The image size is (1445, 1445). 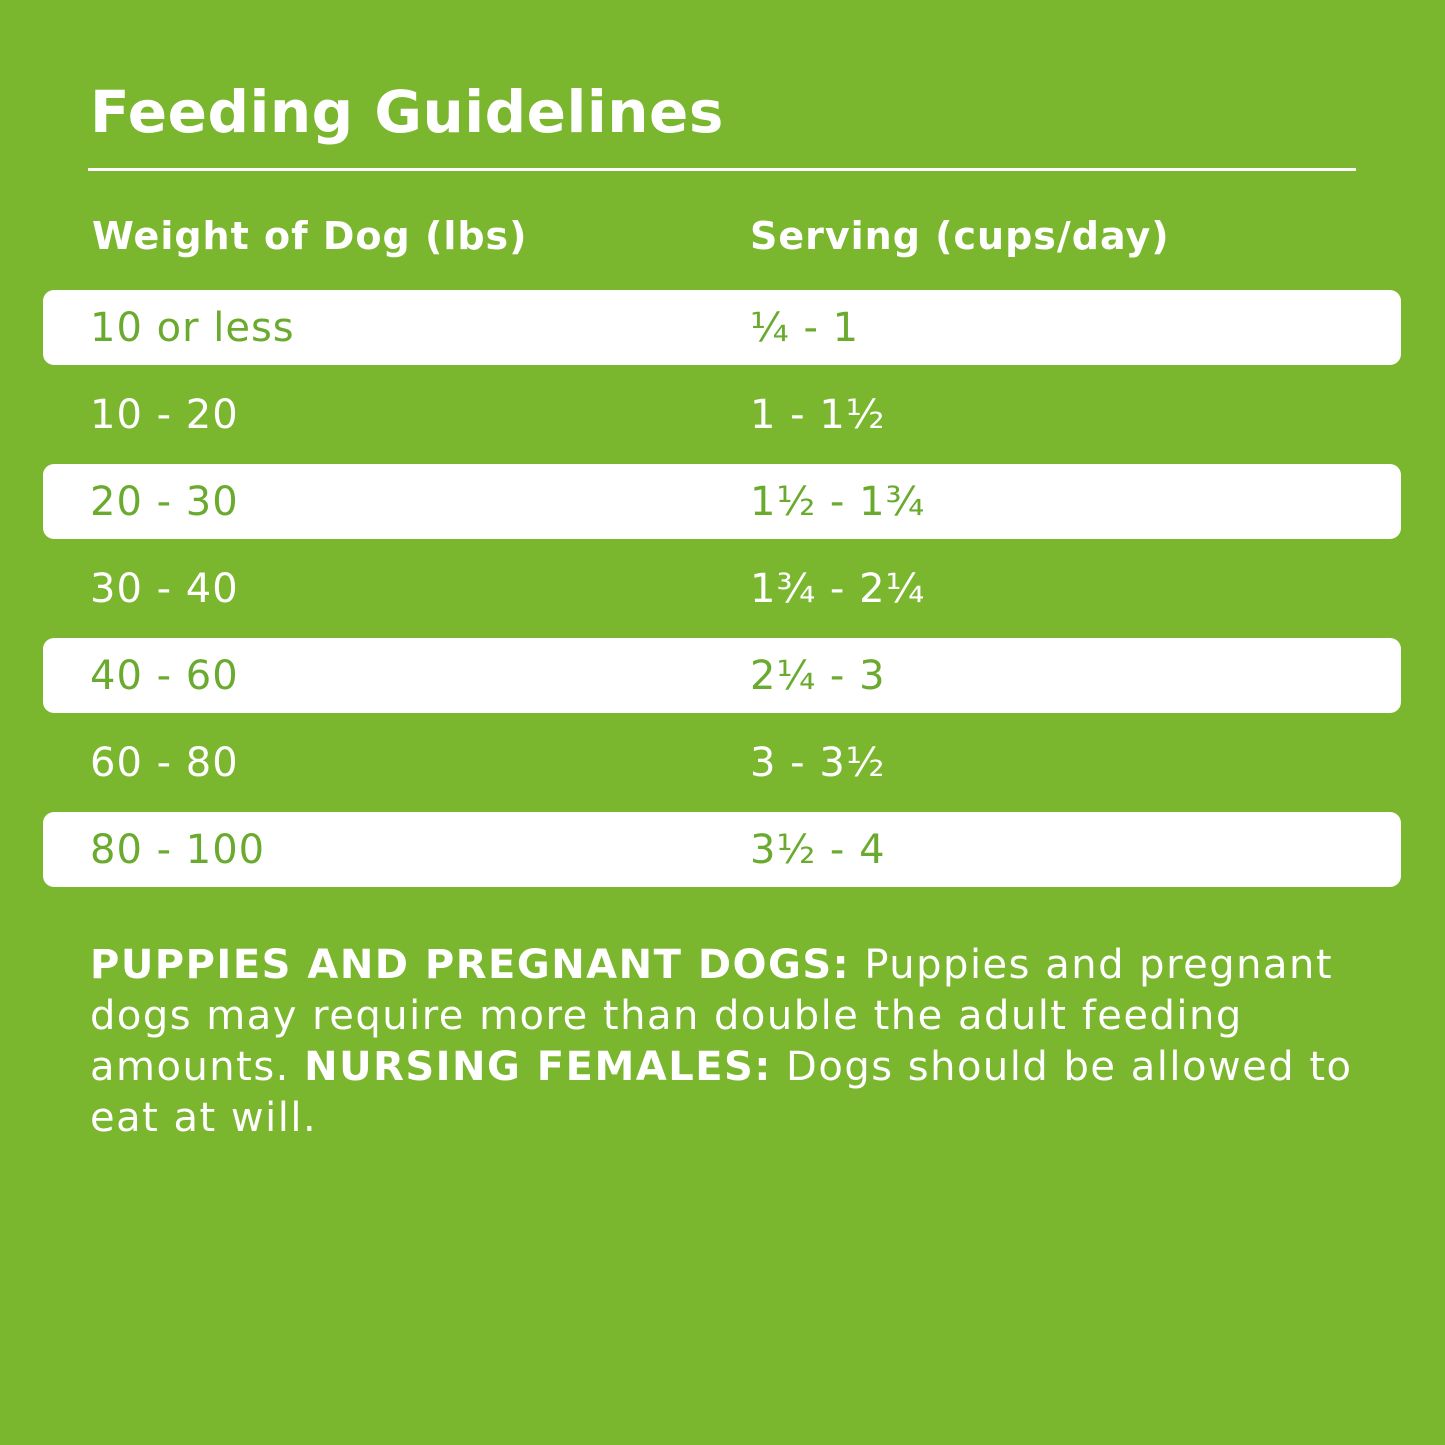 What do you see at coordinates (722, 588) in the screenshot?
I see `table-row: 30 - 40 1¾ - 2¼` at bounding box center [722, 588].